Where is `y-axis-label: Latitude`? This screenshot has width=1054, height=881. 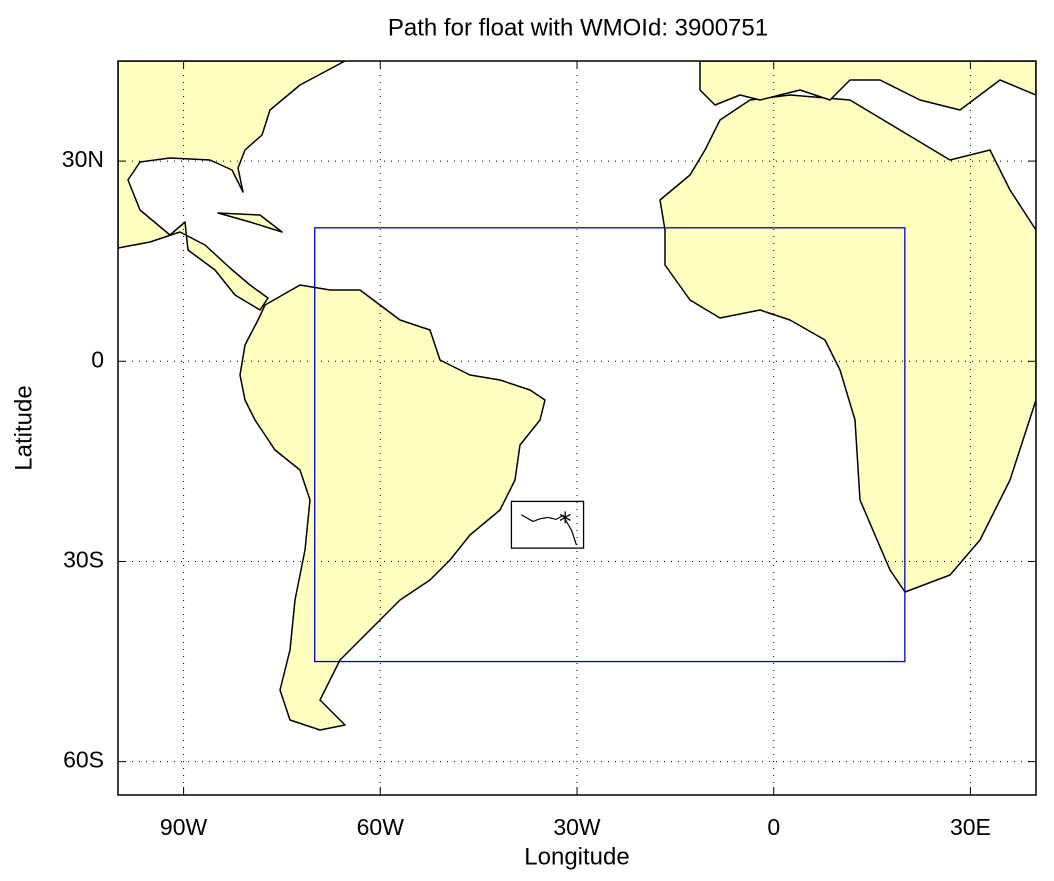
y-axis-label: Latitude is located at coordinates (23, 427).